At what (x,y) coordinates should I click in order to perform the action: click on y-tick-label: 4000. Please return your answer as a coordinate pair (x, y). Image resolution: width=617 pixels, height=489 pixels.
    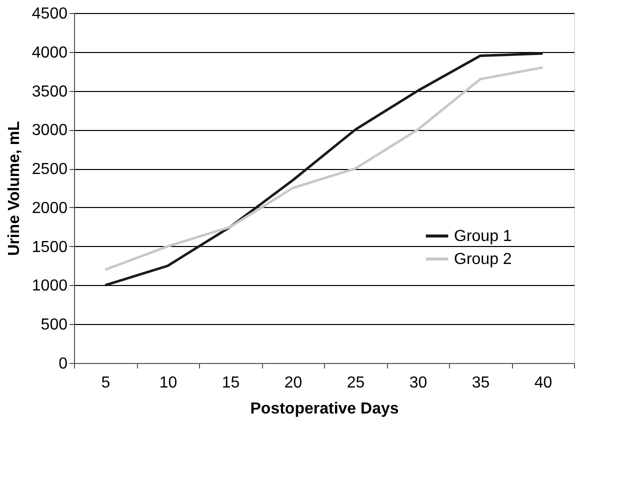
    Looking at the image, I should click on (50, 53).